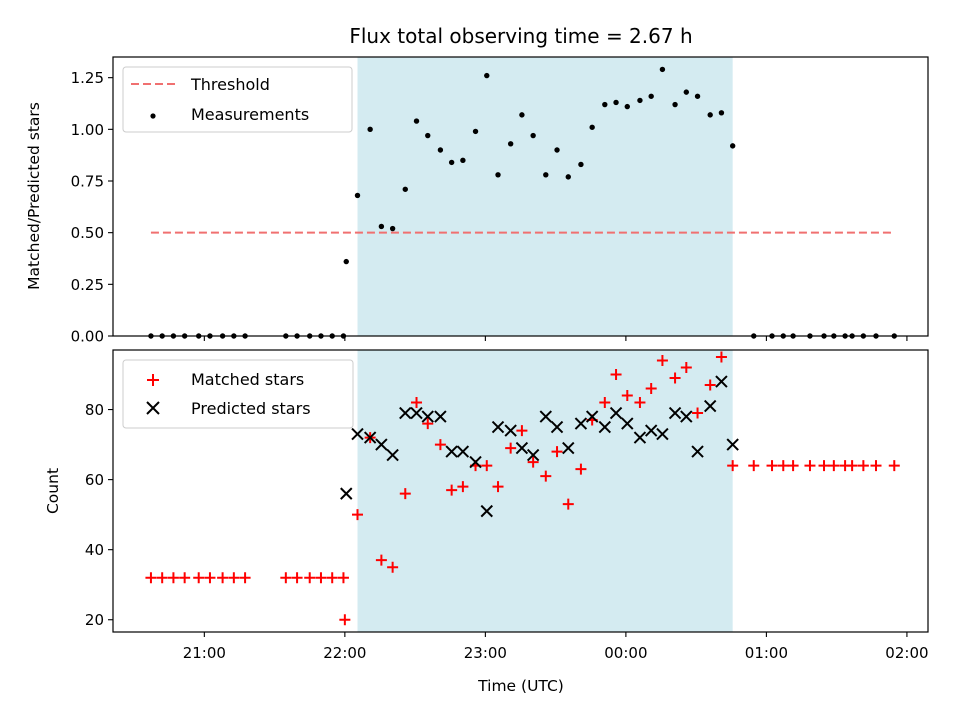 This screenshot has height=720, width=960. Describe the element at coordinates (485, 653) in the screenshot. I see `x-tick-label: 23:00` at that location.